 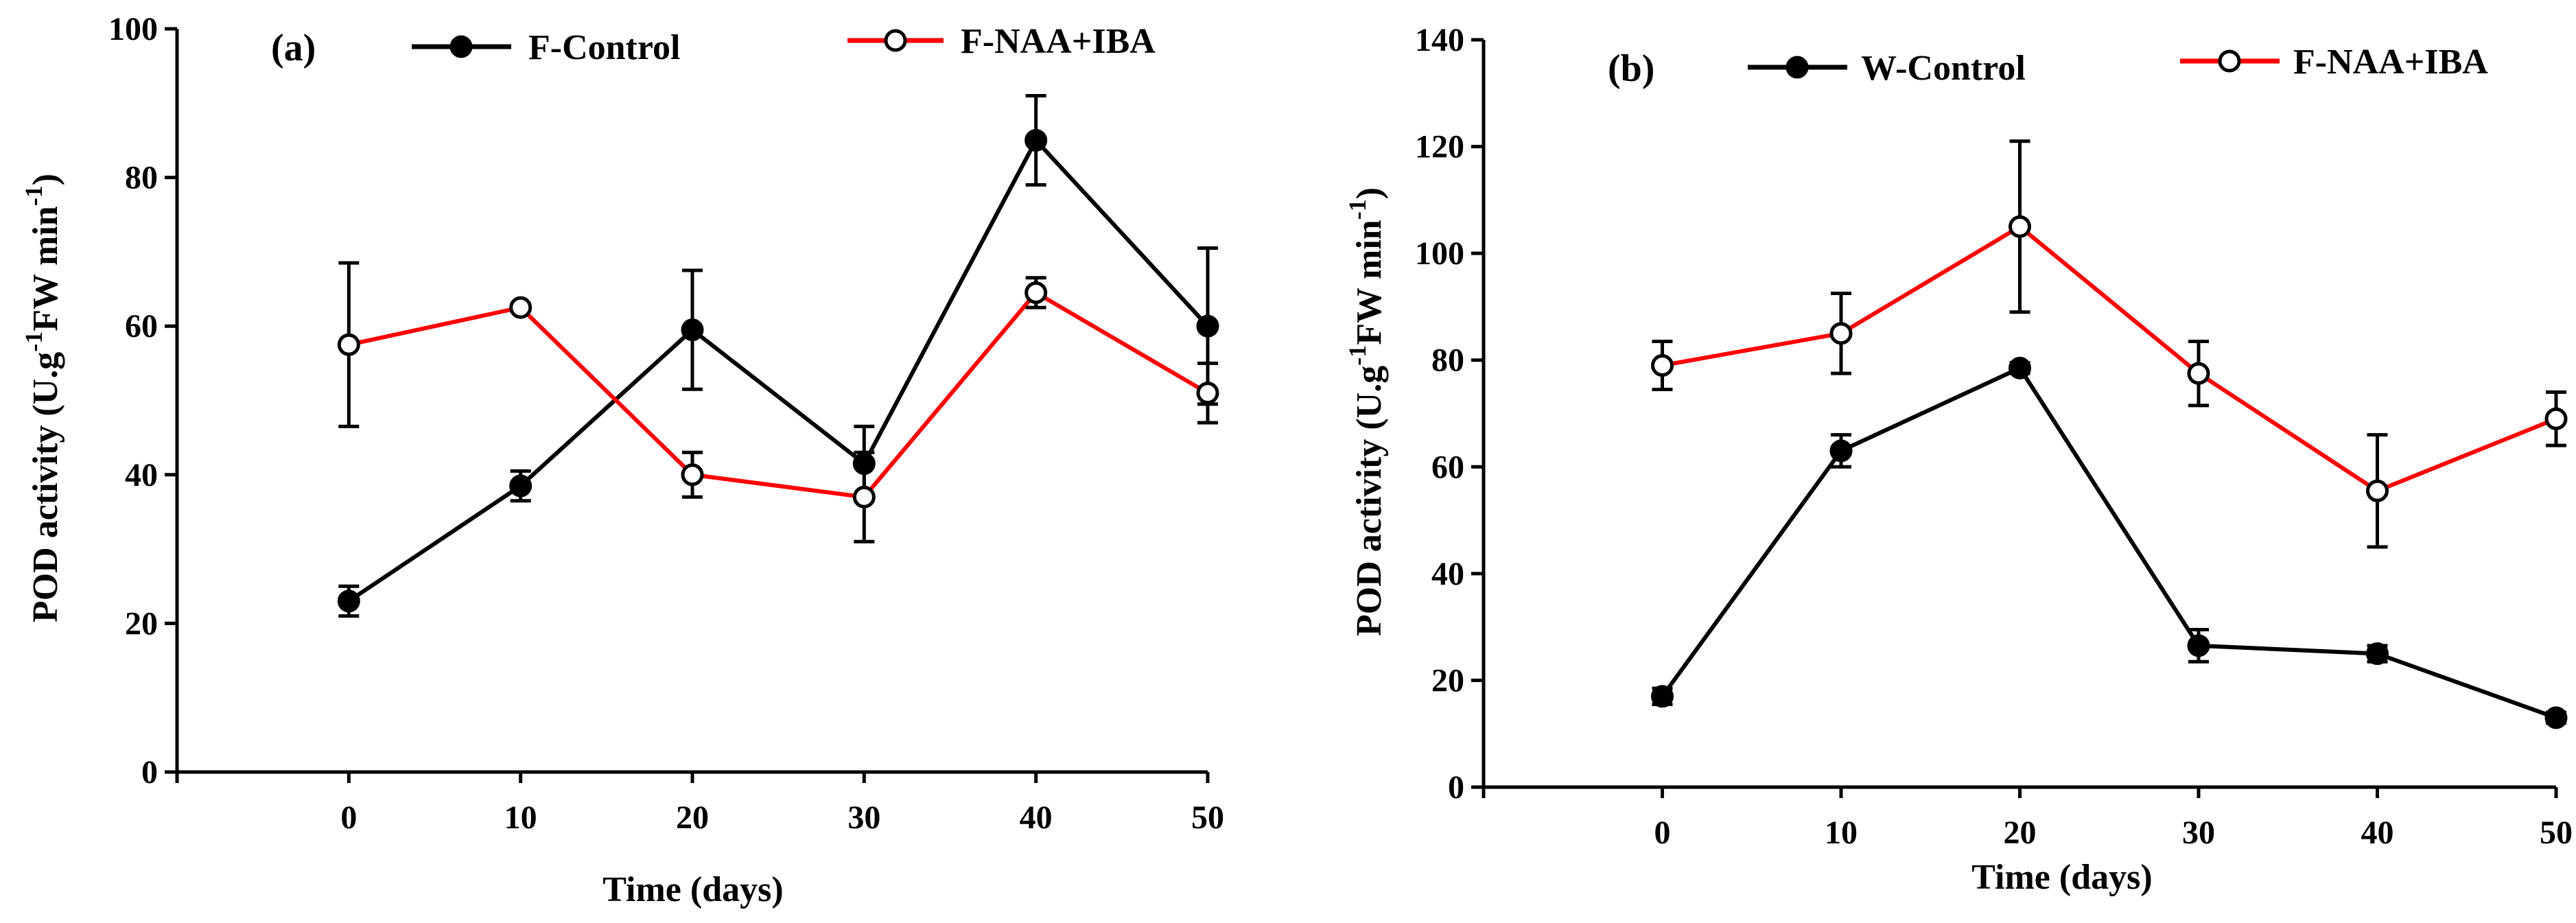 What do you see at coordinates (1439, 147) in the screenshot?
I see `panel-b-y-tick-label: 120` at bounding box center [1439, 147].